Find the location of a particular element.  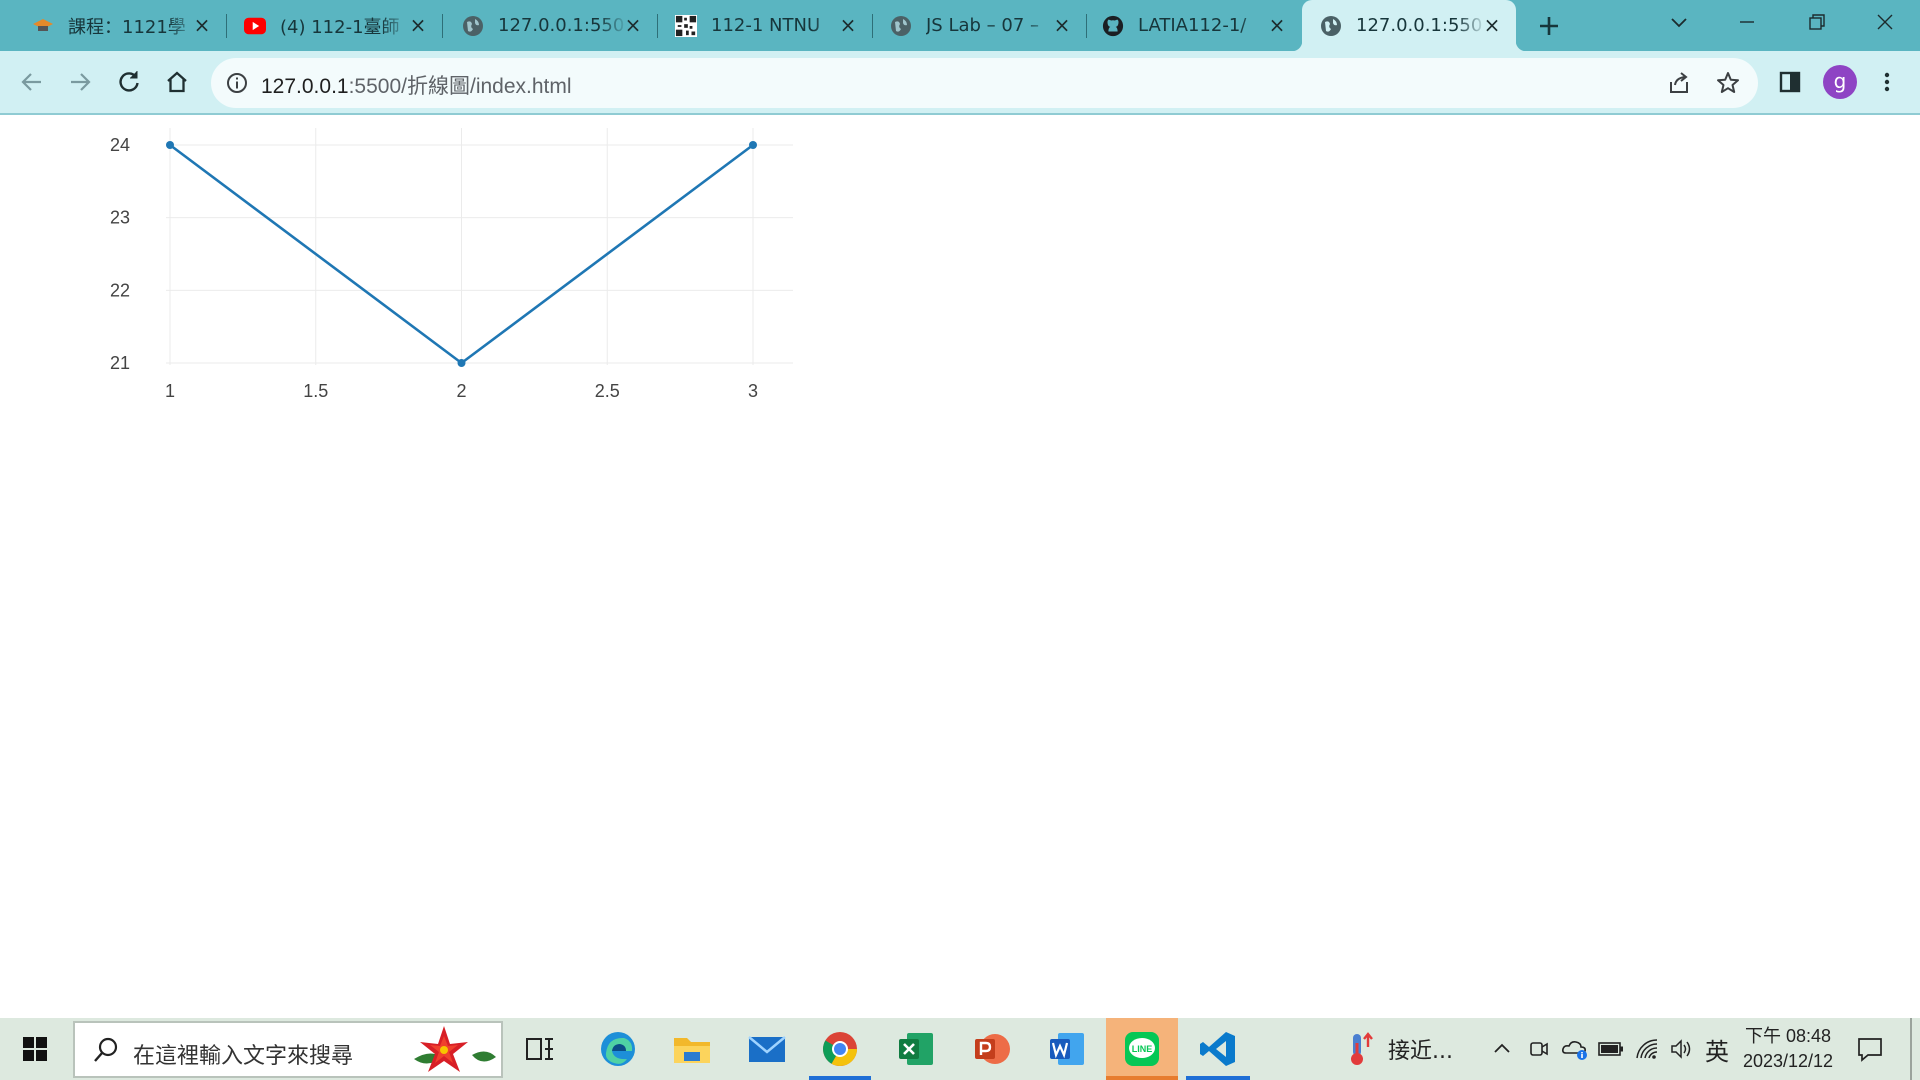

tab-youtube: (4) 112-1臺師 × is located at coordinates (334, 25).